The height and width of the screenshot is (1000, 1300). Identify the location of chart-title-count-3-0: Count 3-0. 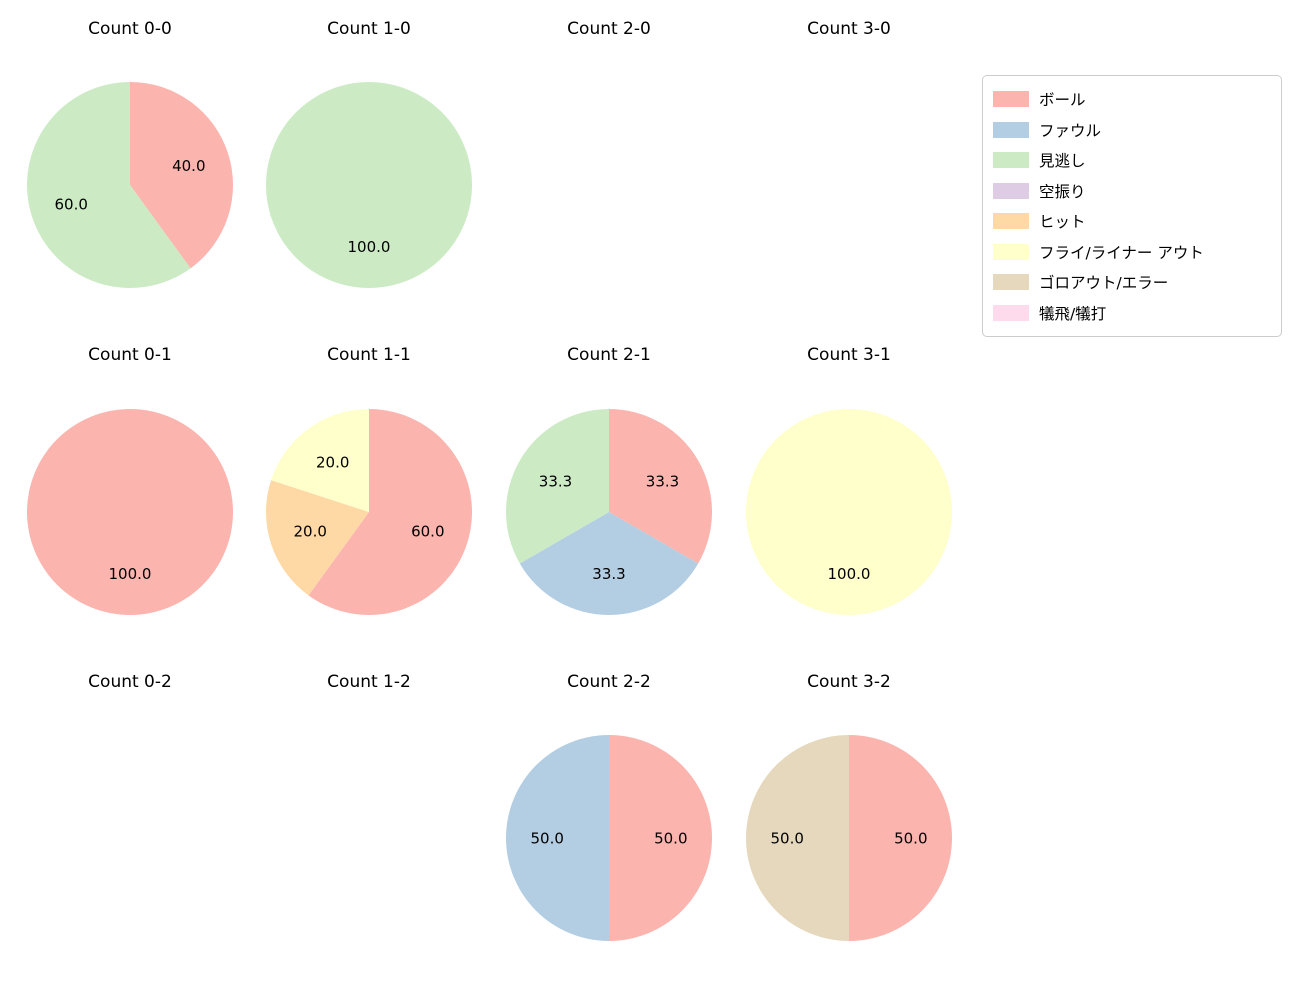
(849, 29).